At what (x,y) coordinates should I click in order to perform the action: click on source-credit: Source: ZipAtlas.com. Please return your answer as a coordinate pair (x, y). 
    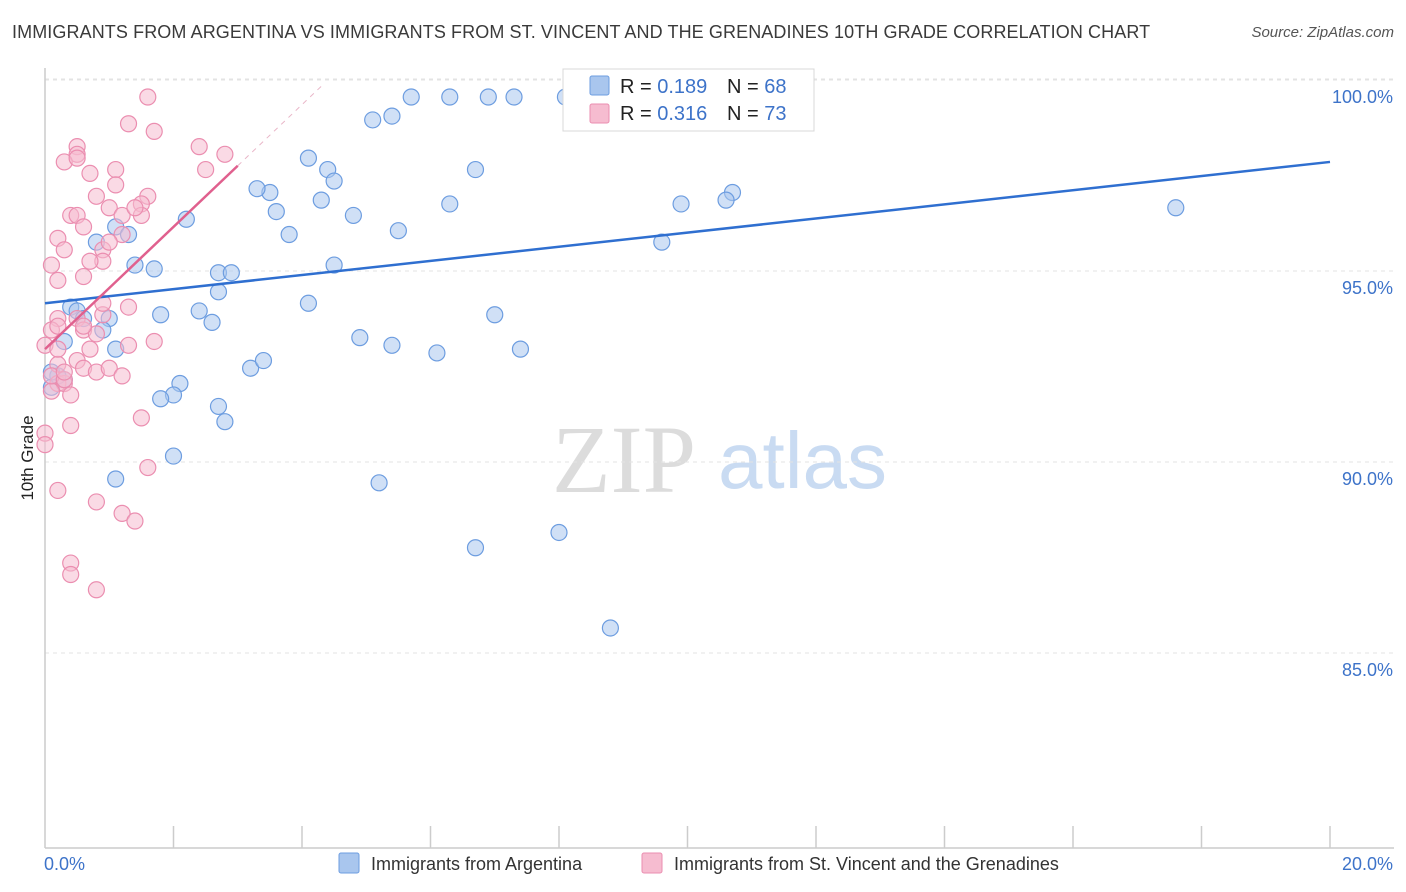
    Looking at the image, I should click on (1322, 32).